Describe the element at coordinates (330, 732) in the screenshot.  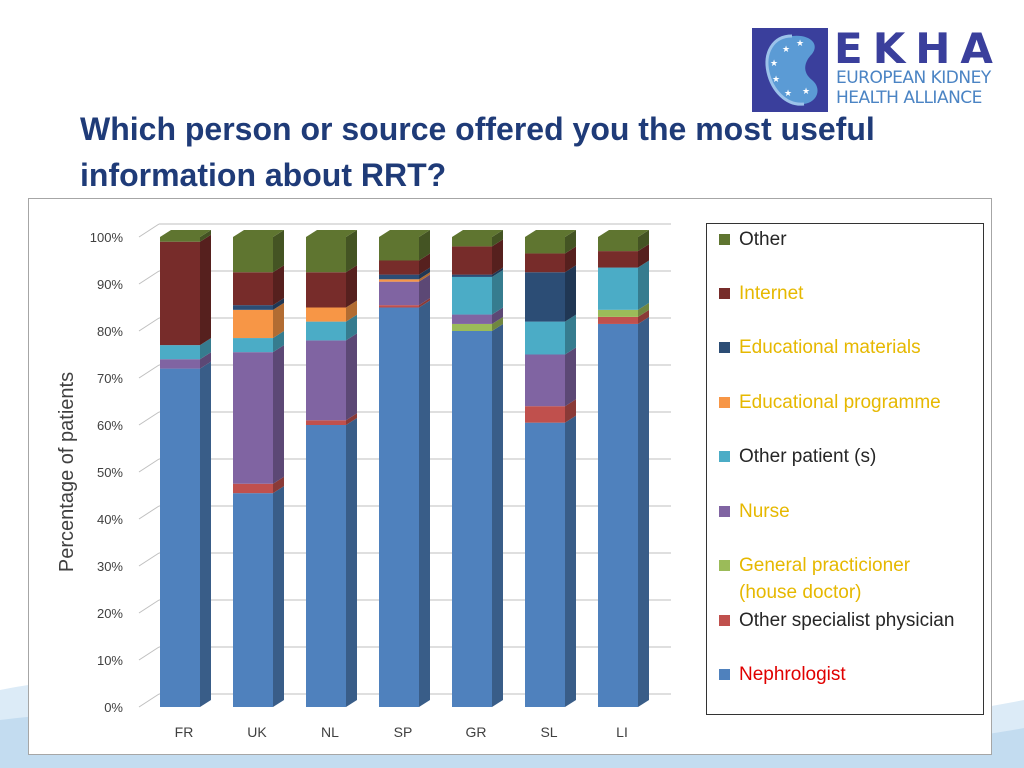
I see `x-tick-label: NL` at that location.